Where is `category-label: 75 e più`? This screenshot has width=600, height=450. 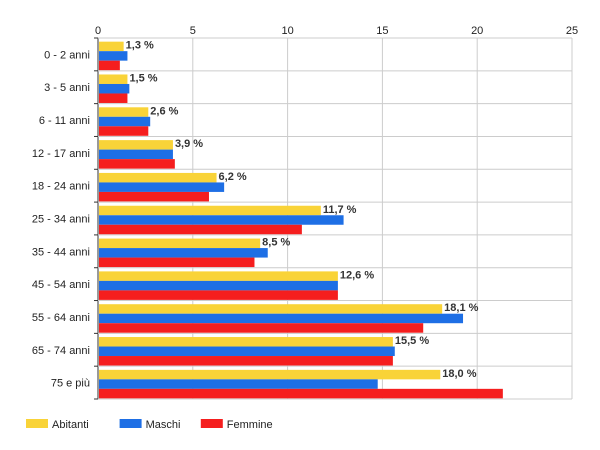 category-label: 75 e più is located at coordinates (70, 384).